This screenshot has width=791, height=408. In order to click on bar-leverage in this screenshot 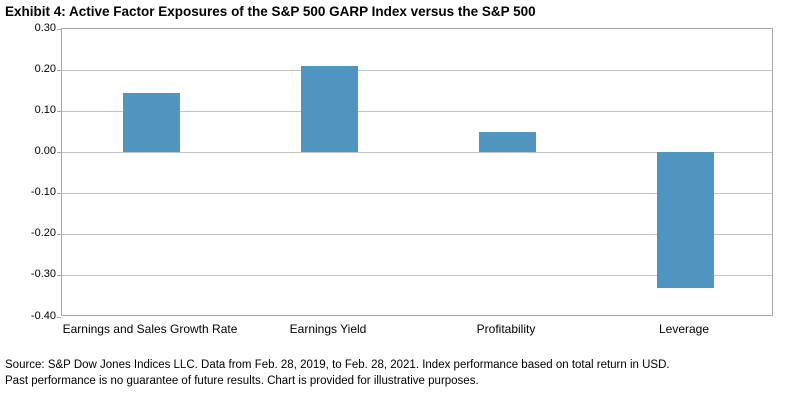, I will do `click(685, 220)`.